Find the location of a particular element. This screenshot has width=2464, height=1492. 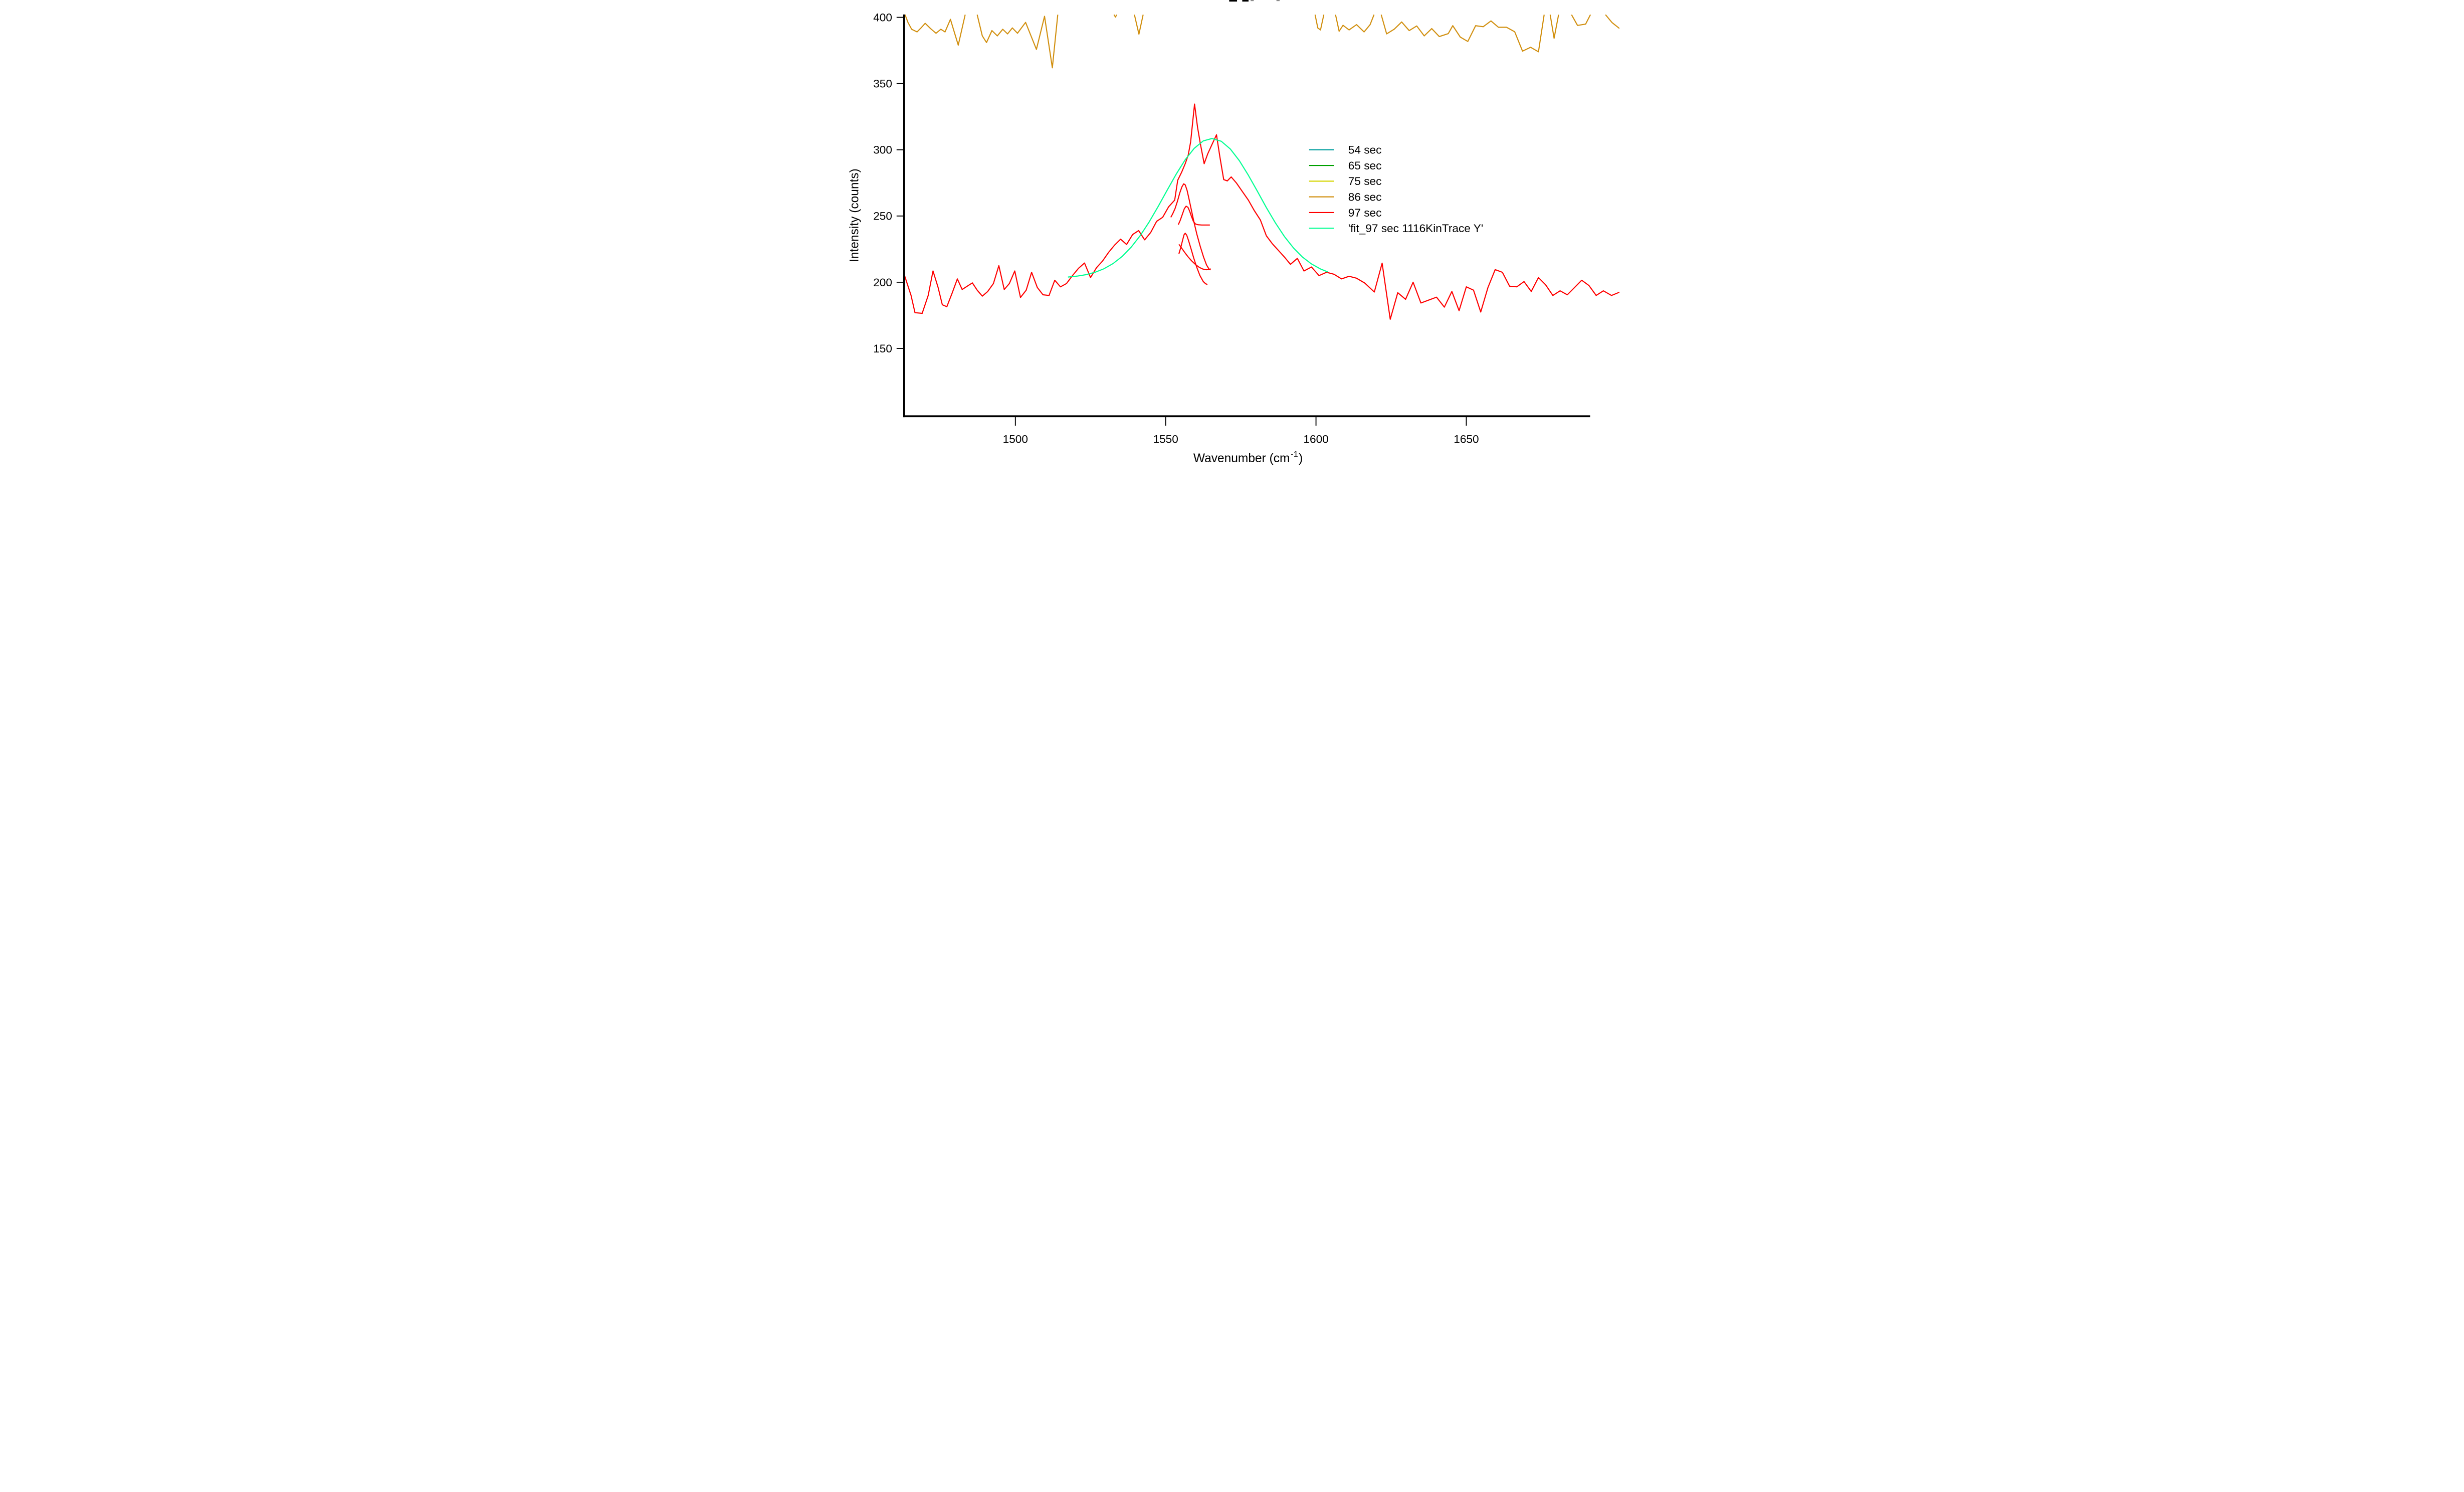

x-tick-label: 1600 is located at coordinates (1315, 439).